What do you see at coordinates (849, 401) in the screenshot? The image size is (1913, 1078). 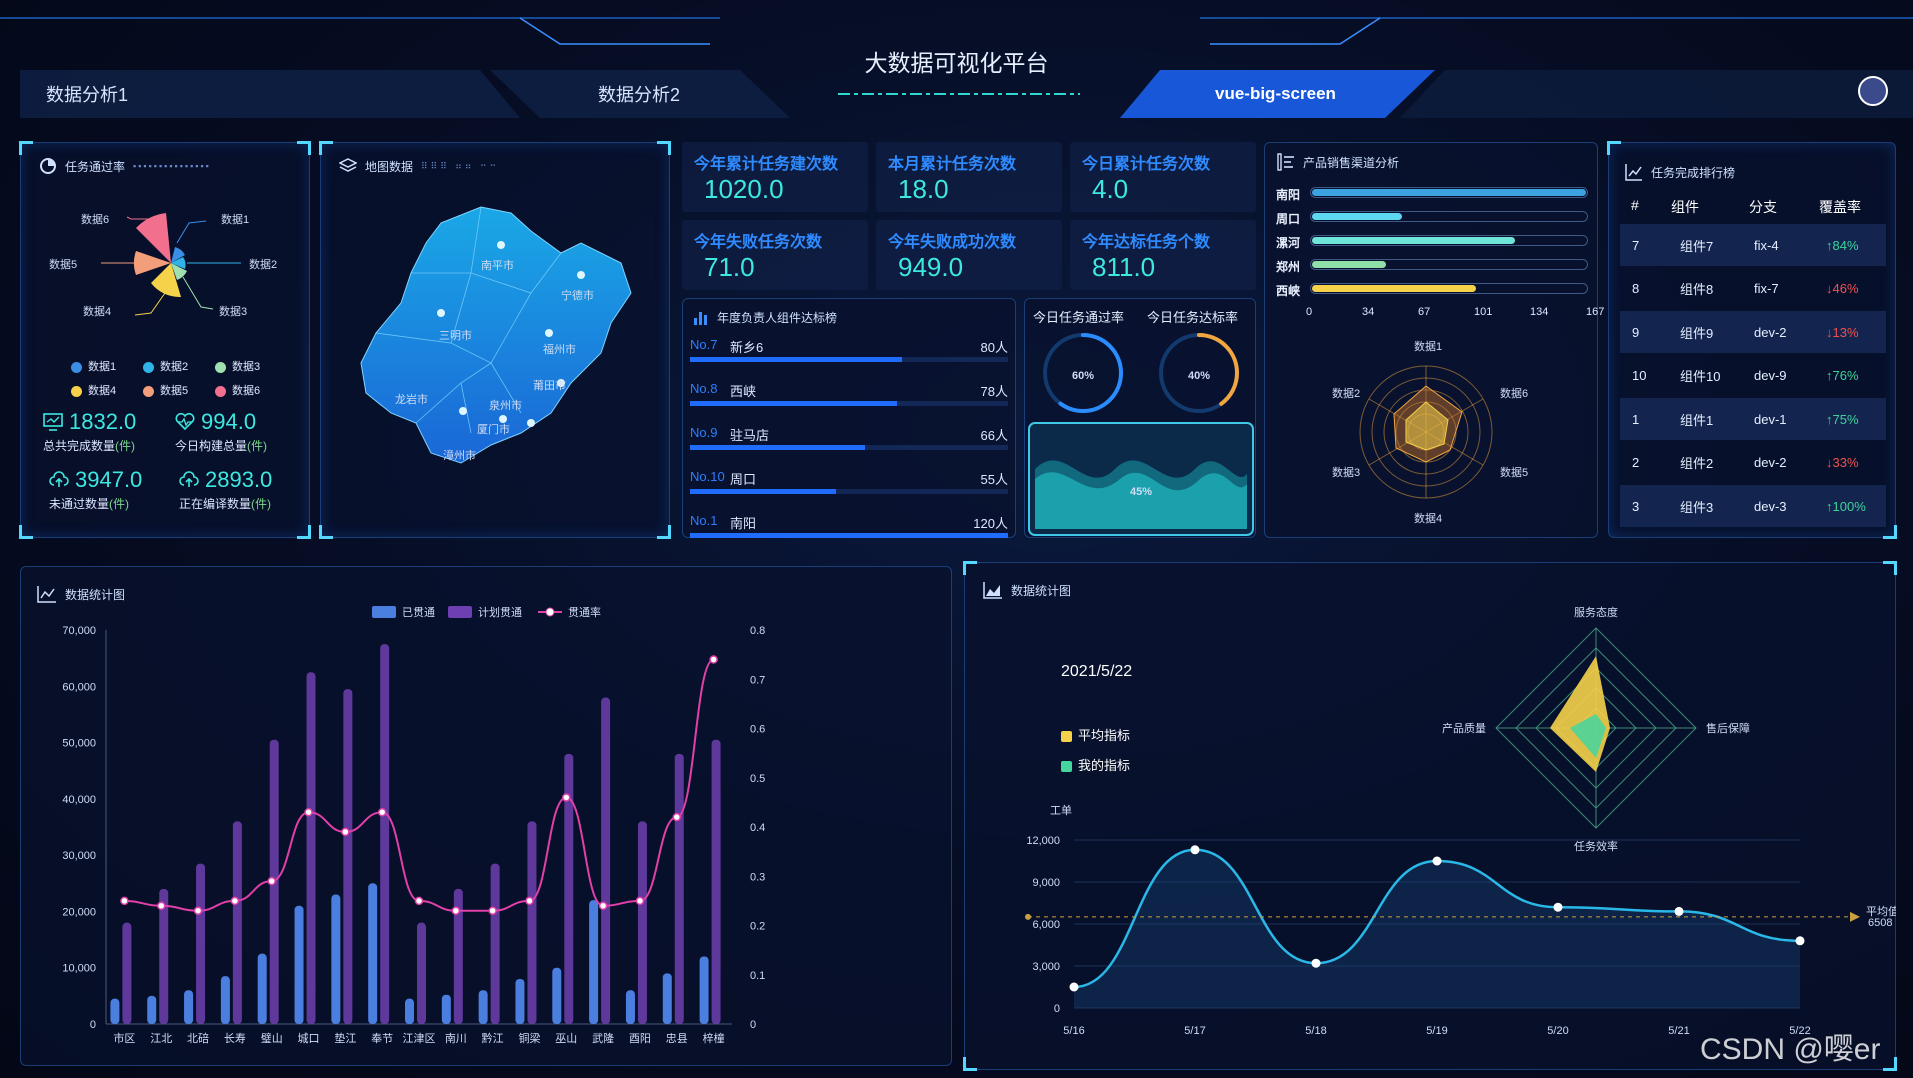 I see `ranking-row: No.8 西峡 78人` at bounding box center [849, 401].